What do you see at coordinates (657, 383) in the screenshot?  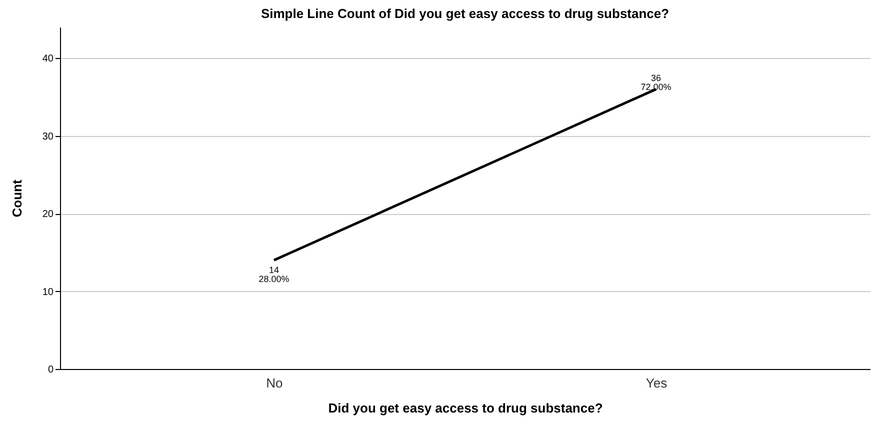 I see `x-tick-label: Yes` at bounding box center [657, 383].